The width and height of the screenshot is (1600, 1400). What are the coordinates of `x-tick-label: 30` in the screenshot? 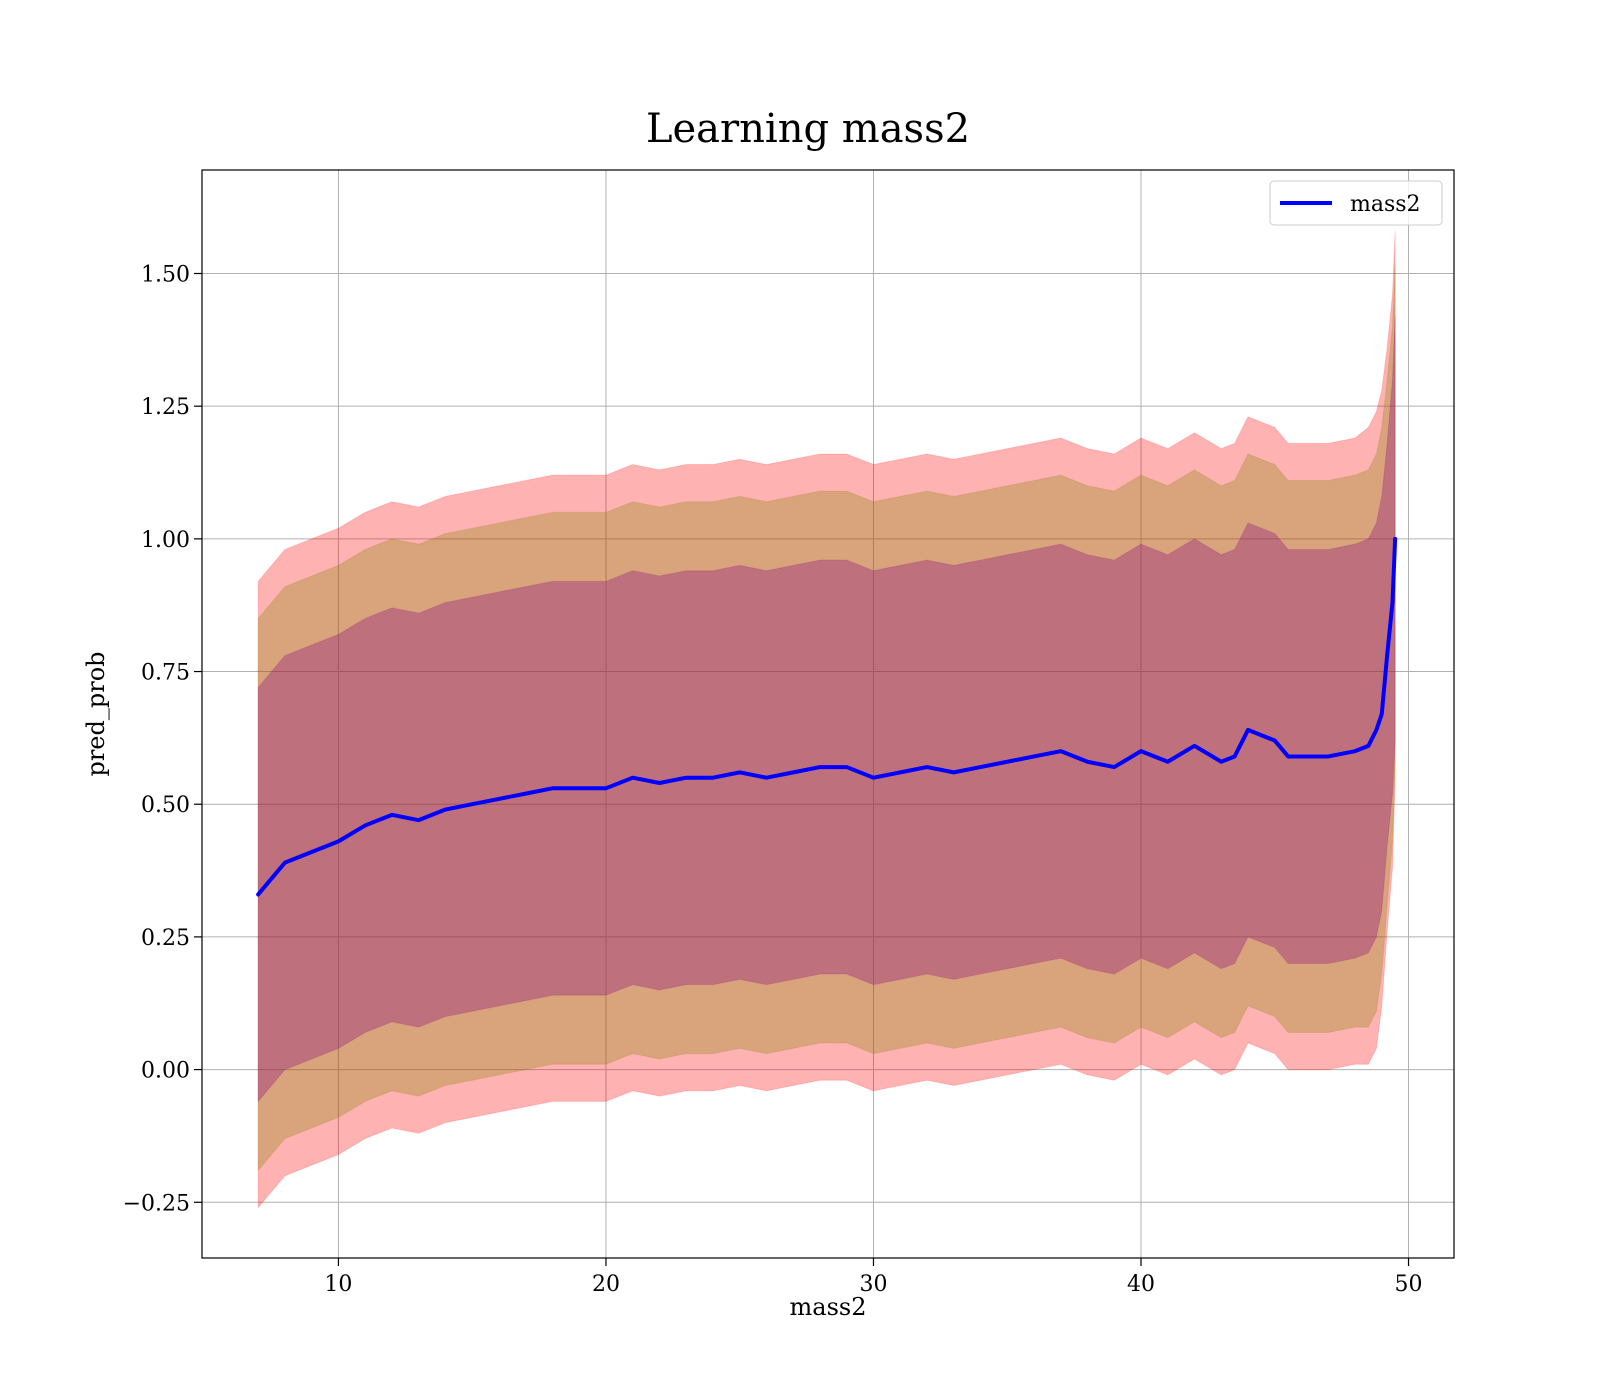 It's located at (873, 1284).